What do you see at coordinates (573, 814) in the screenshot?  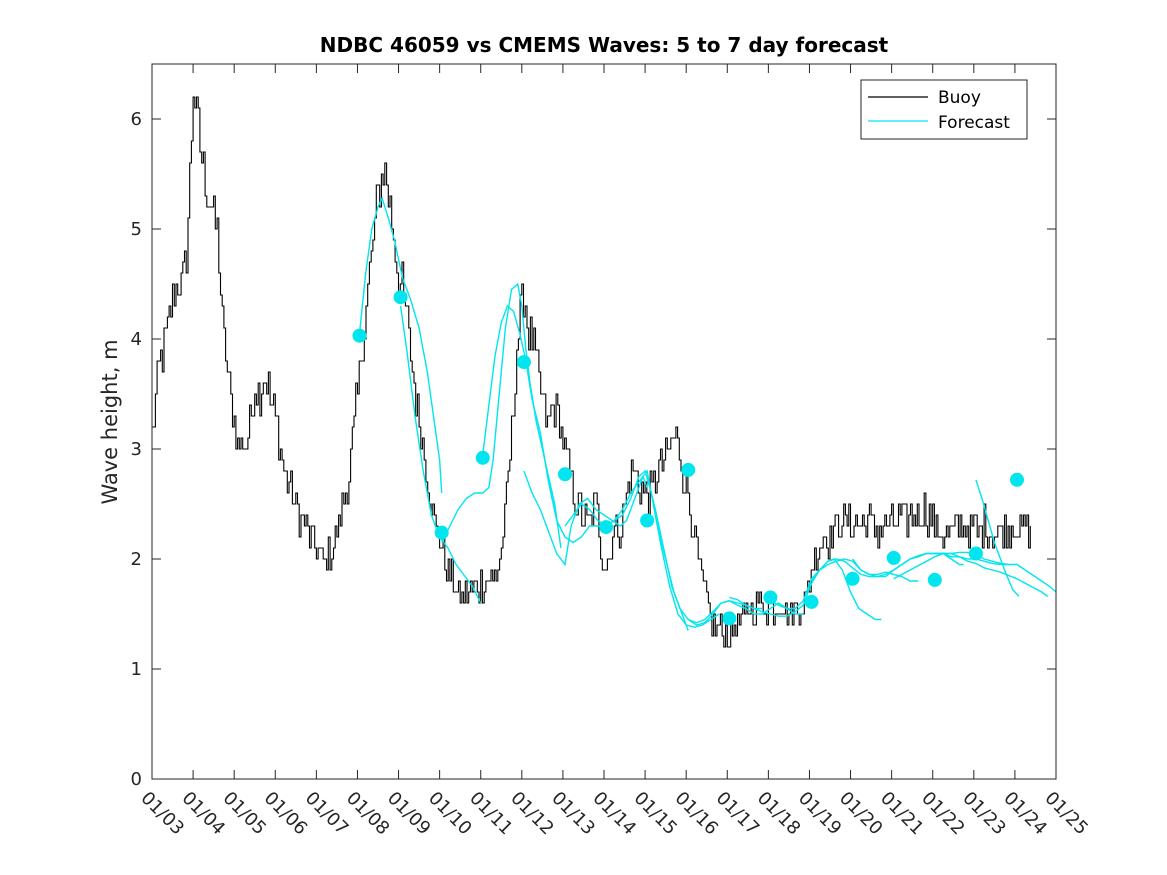 I see `x-tick-label-10: 01/13` at bounding box center [573, 814].